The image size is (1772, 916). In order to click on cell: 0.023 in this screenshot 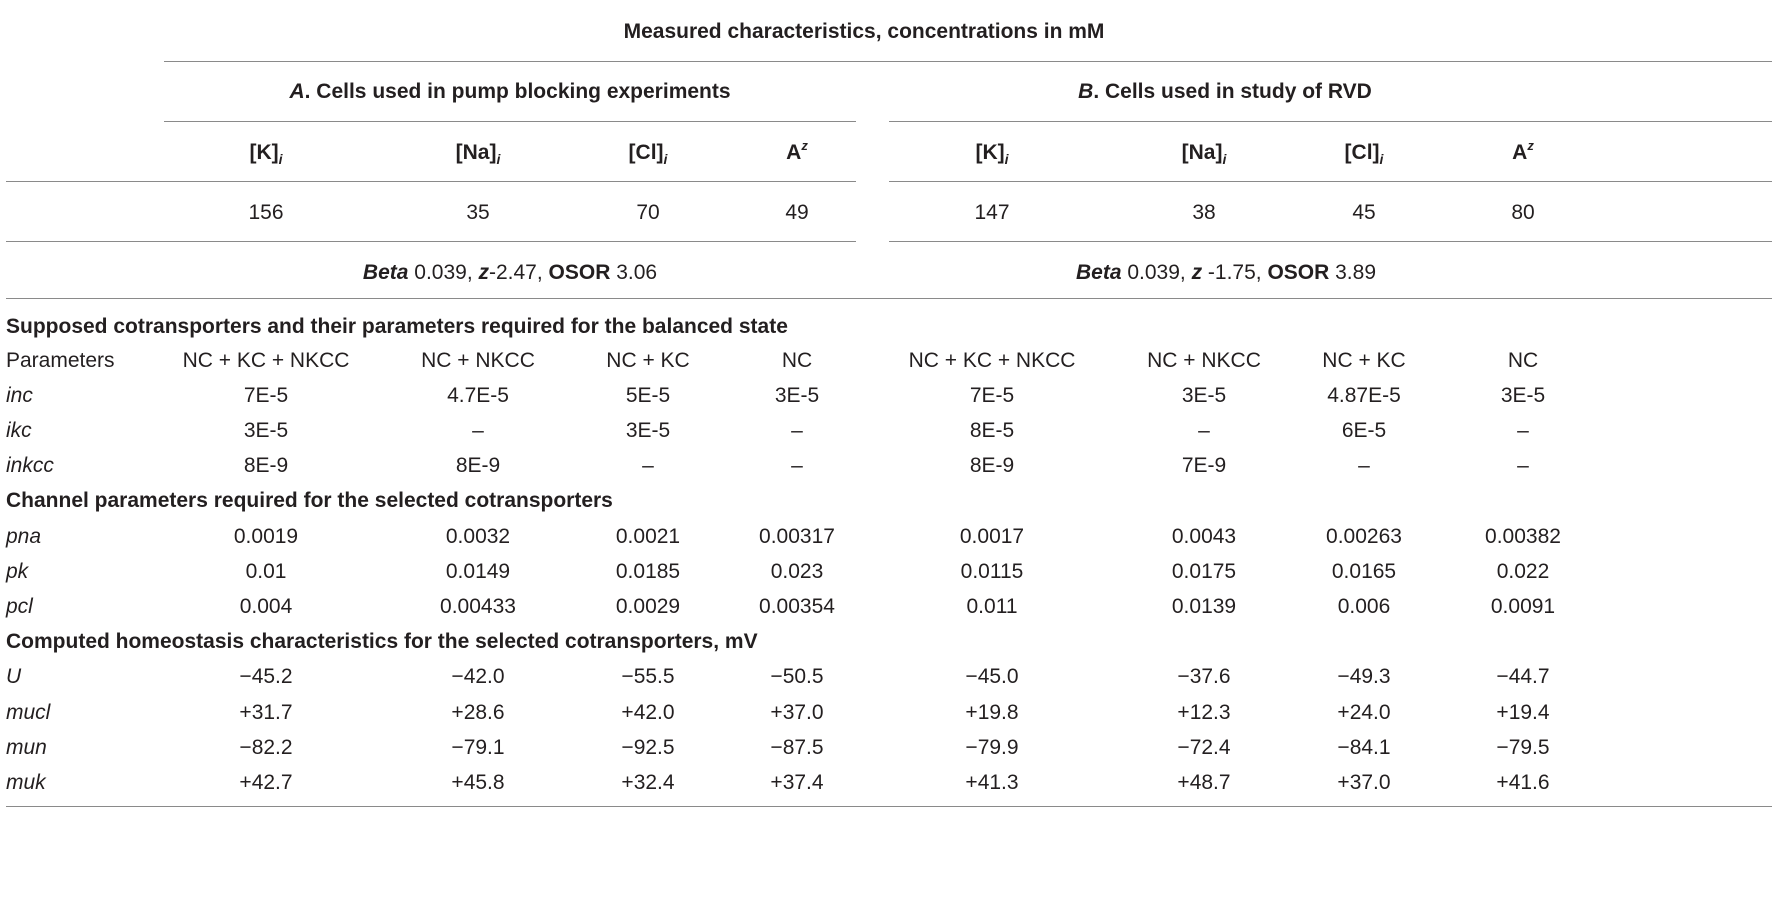, I will do `click(797, 571)`.